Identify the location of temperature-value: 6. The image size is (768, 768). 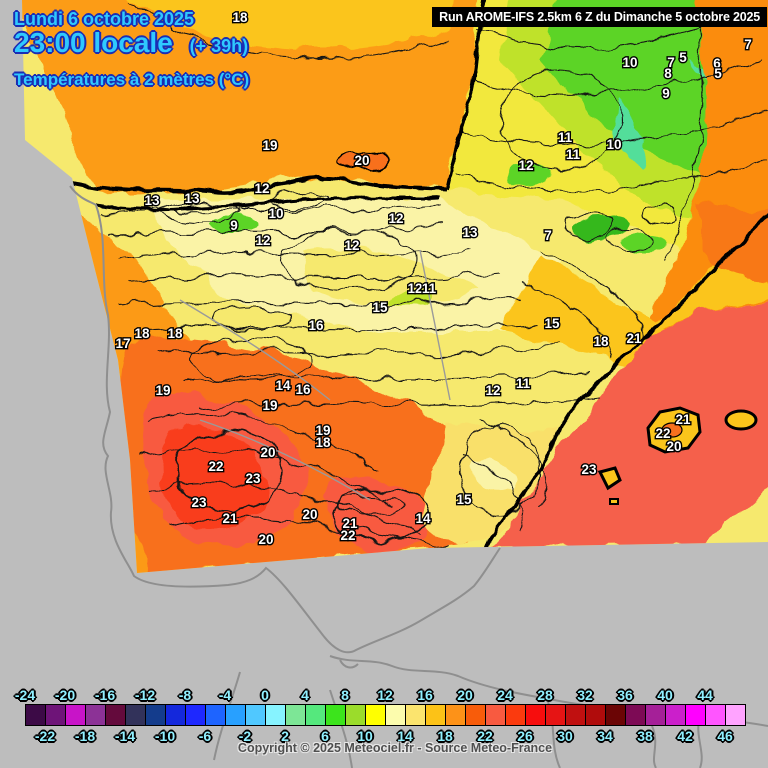
(717, 63).